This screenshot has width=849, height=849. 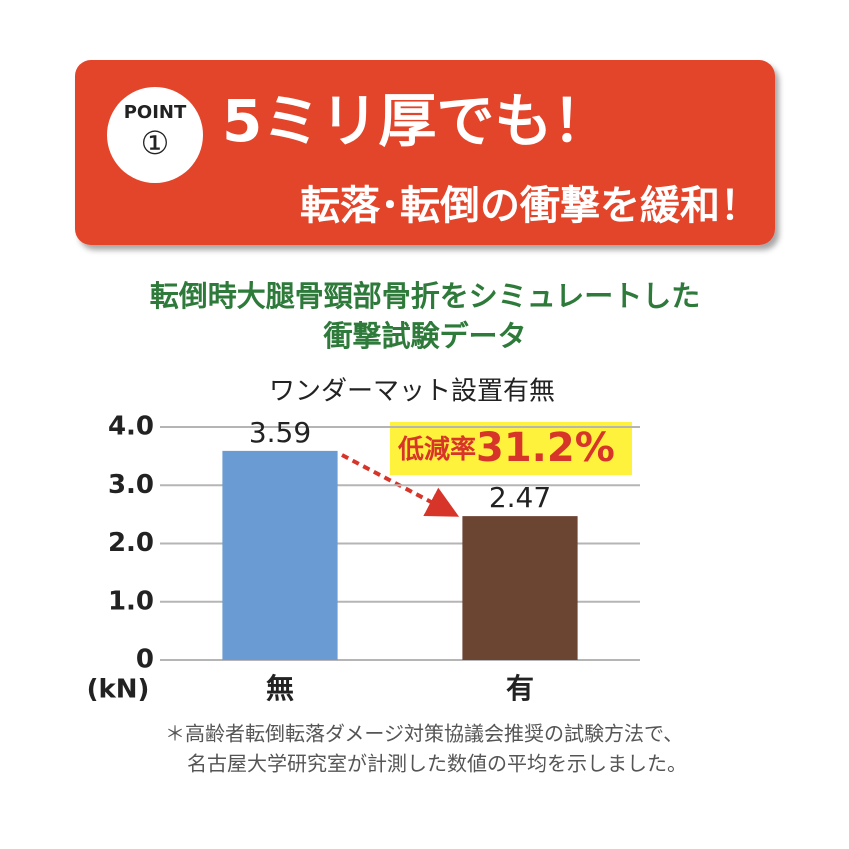 What do you see at coordinates (280, 688) in the screenshot?
I see `x-tick-label: 無` at bounding box center [280, 688].